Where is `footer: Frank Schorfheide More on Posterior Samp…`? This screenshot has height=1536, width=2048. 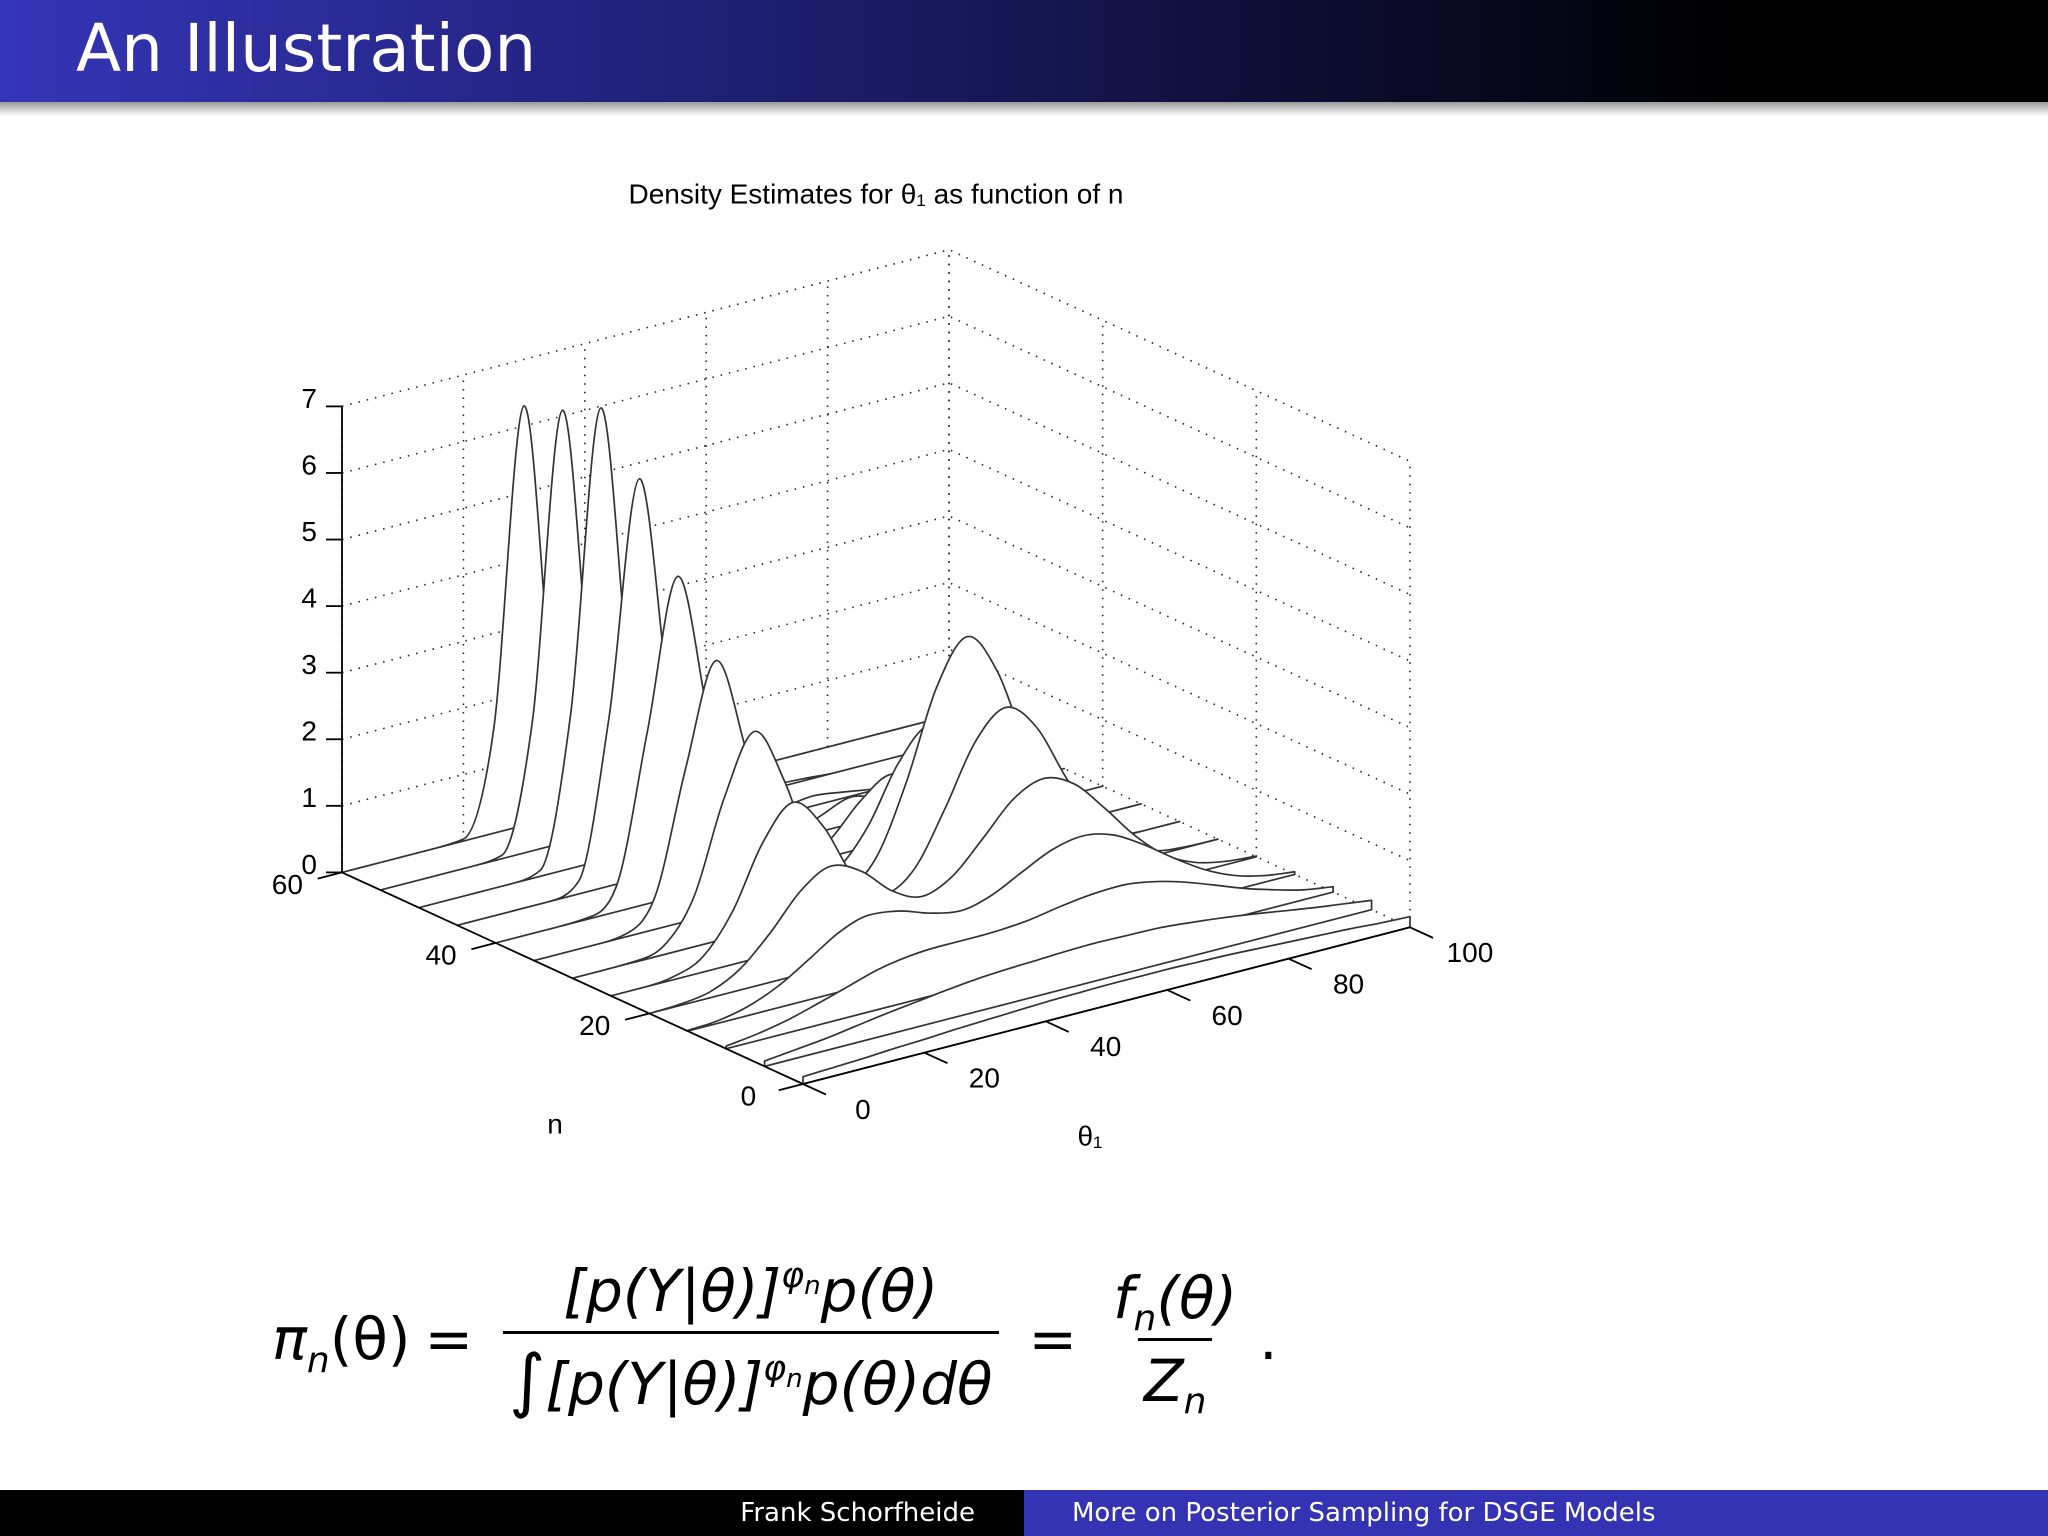 footer: Frank Schorfheide More on Posterior Samp… is located at coordinates (1024, 1513).